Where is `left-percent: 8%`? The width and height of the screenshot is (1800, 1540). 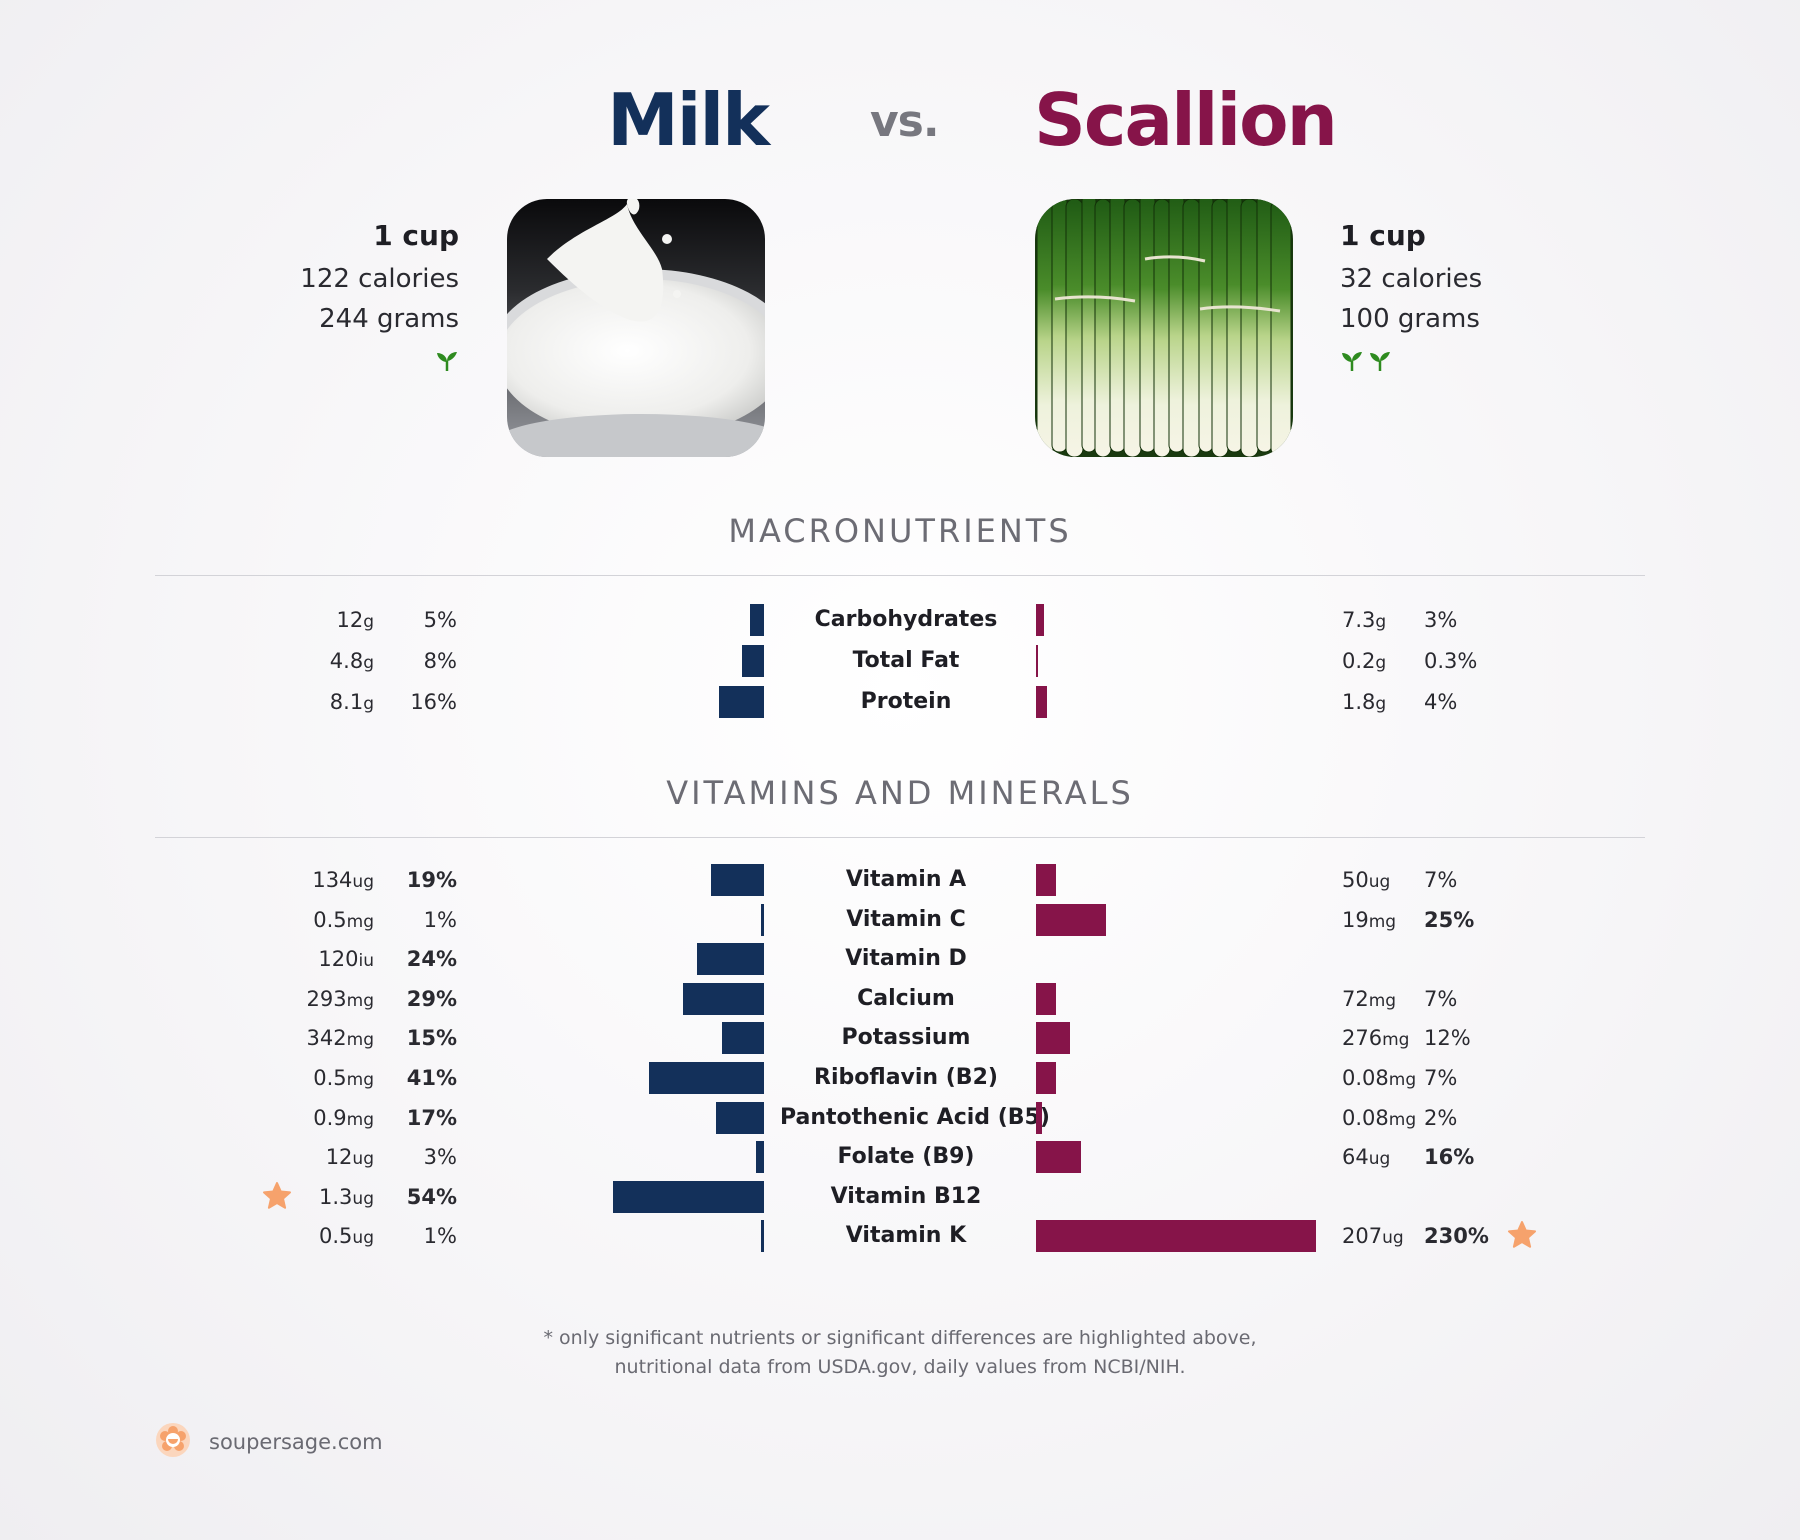 left-percent: 8% is located at coordinates (440, 661).